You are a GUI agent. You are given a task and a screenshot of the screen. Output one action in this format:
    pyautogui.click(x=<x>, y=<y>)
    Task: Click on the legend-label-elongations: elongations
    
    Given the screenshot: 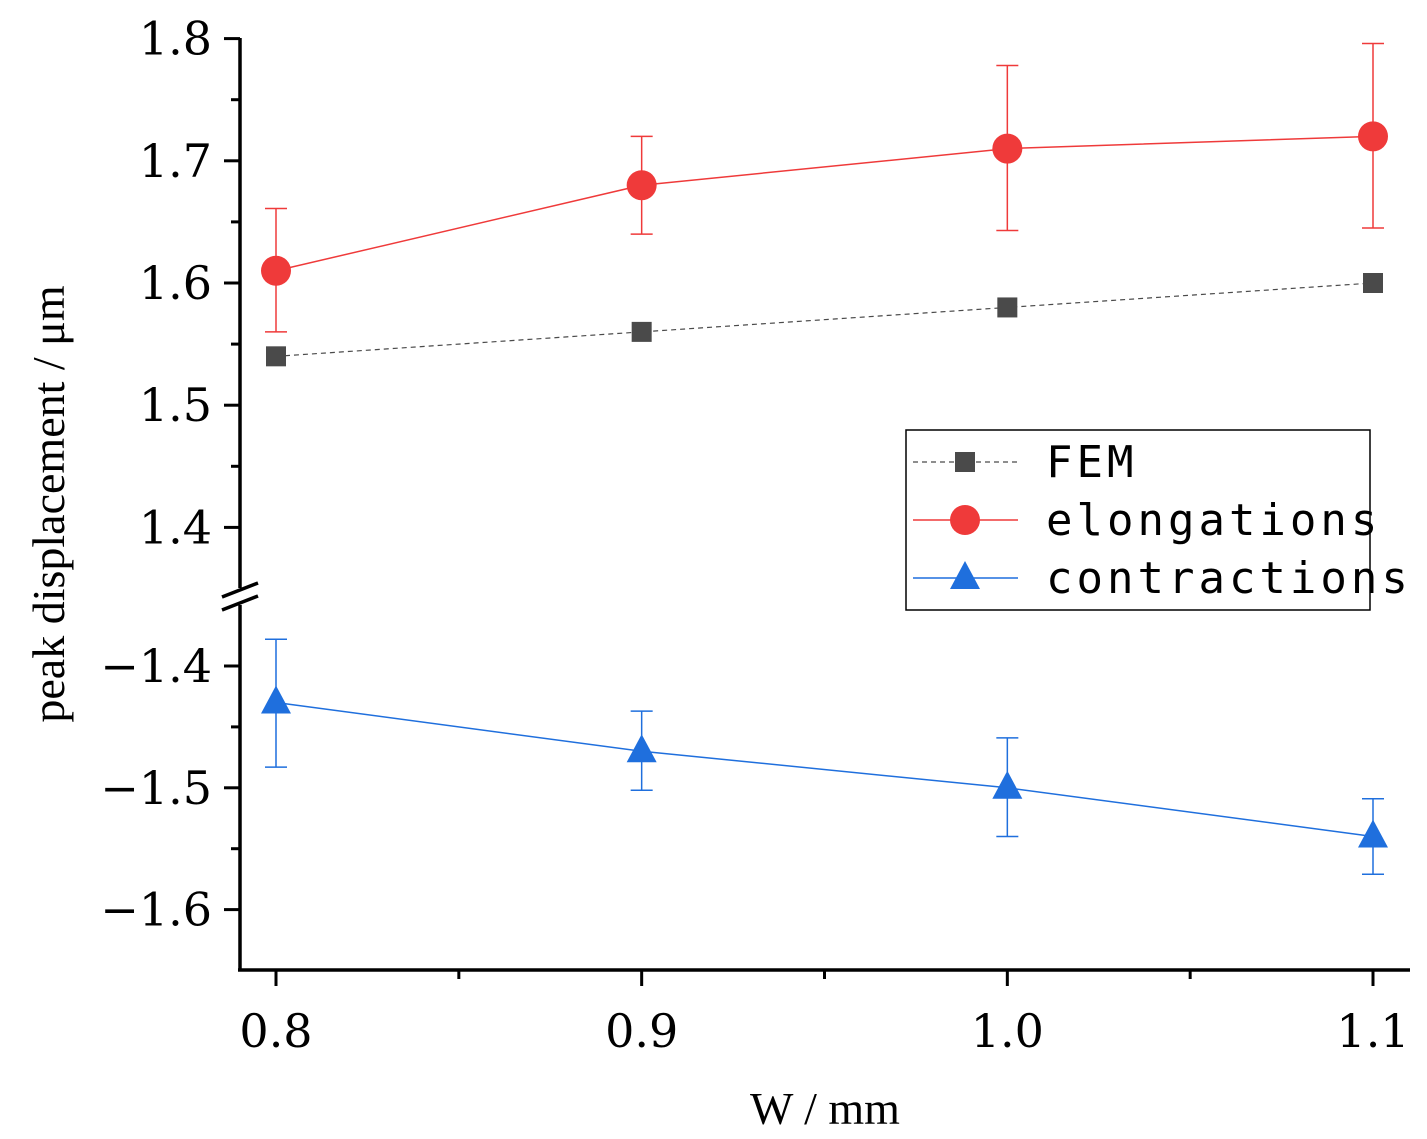 What is the action you would take?
    pyautogui.click(x=1213, y=520)
    